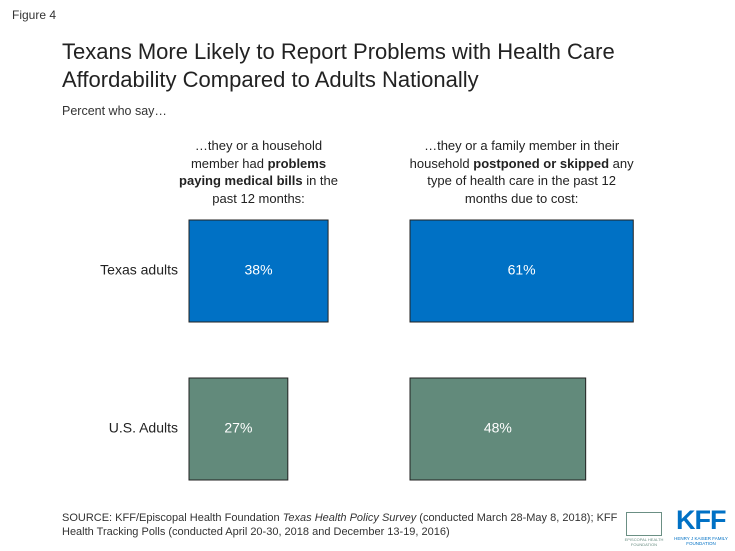 The height and width of the screenshot is (551, 735). What do you see at coordinates (701, 541) in the screenshot?
I see `kff-logo-text: HENRY J KAISER FAMILY FOUNDATION` at bounding box center [701, 541].